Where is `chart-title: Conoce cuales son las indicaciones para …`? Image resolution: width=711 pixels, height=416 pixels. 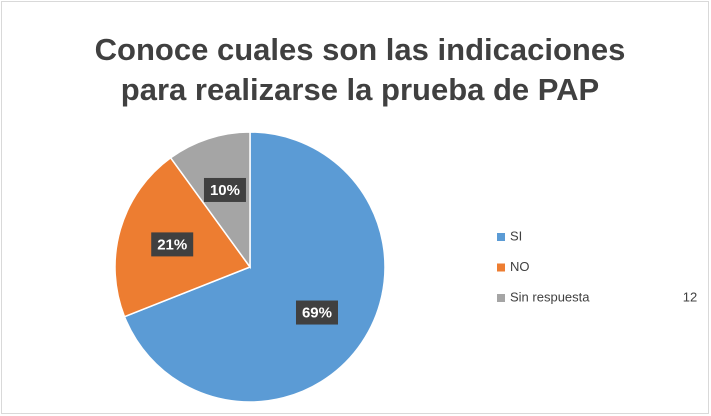
chart-title: Conoce cuales son las indicaciones para … is located at coordinates (360, 69).